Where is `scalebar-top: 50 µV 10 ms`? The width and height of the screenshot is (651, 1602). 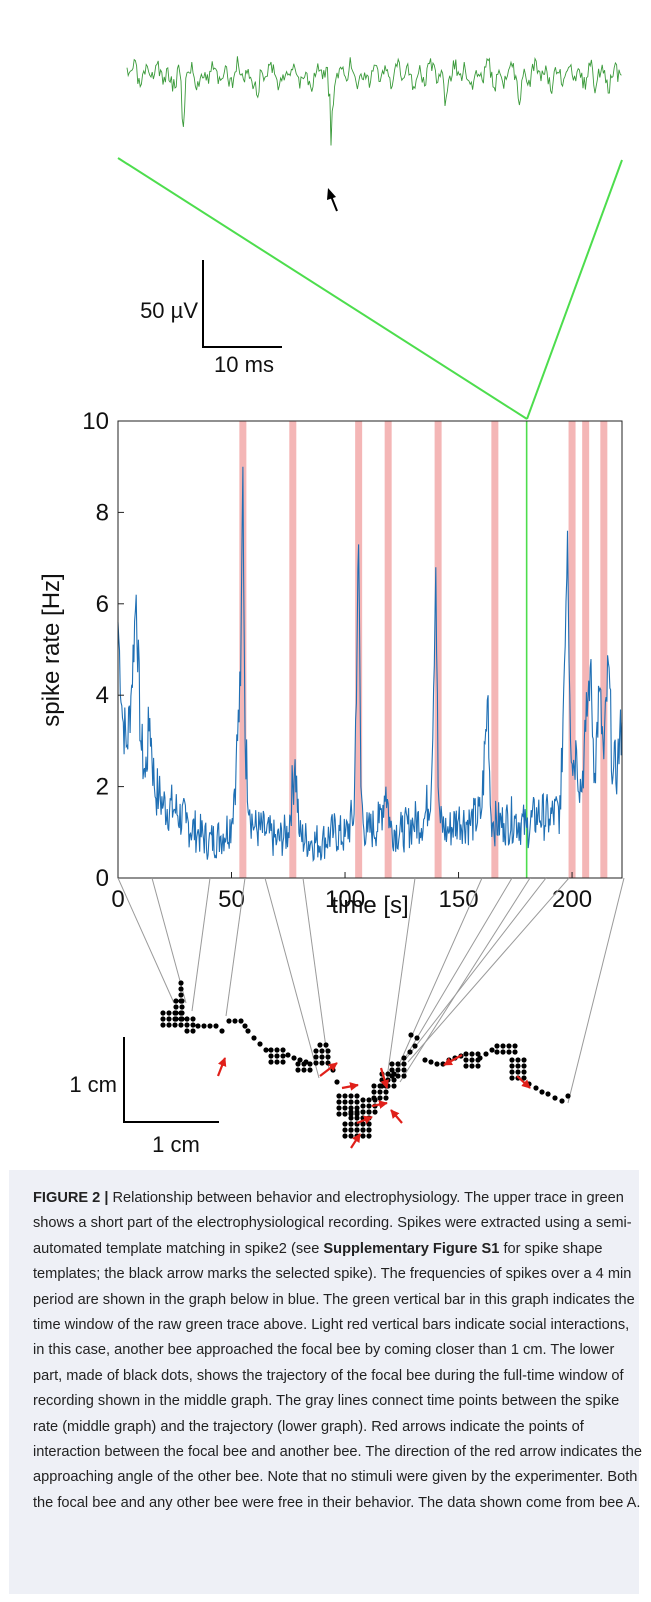 scalebar-top: 50 µV 10 ms is located at coordinates (211, 318).